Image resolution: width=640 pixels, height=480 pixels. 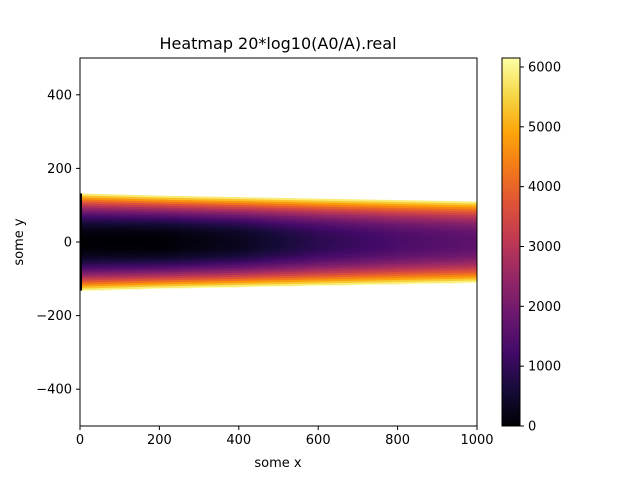 What do you see at coordinates (59, 169) in the screenshot?
I see `y-tick-label: 200` at bounding box center [59, 169].